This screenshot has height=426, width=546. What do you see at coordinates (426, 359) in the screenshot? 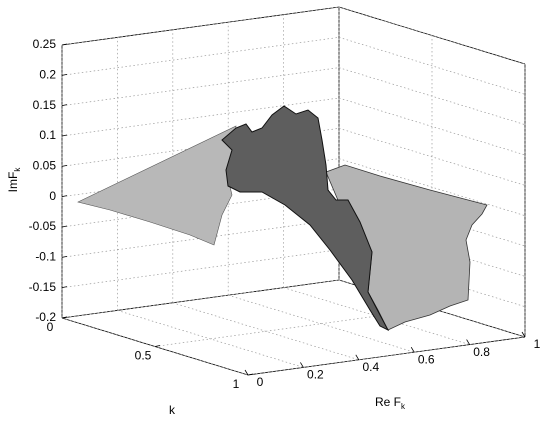
I see `x-tick-label: 0.6` at bounding box center [426, 359].